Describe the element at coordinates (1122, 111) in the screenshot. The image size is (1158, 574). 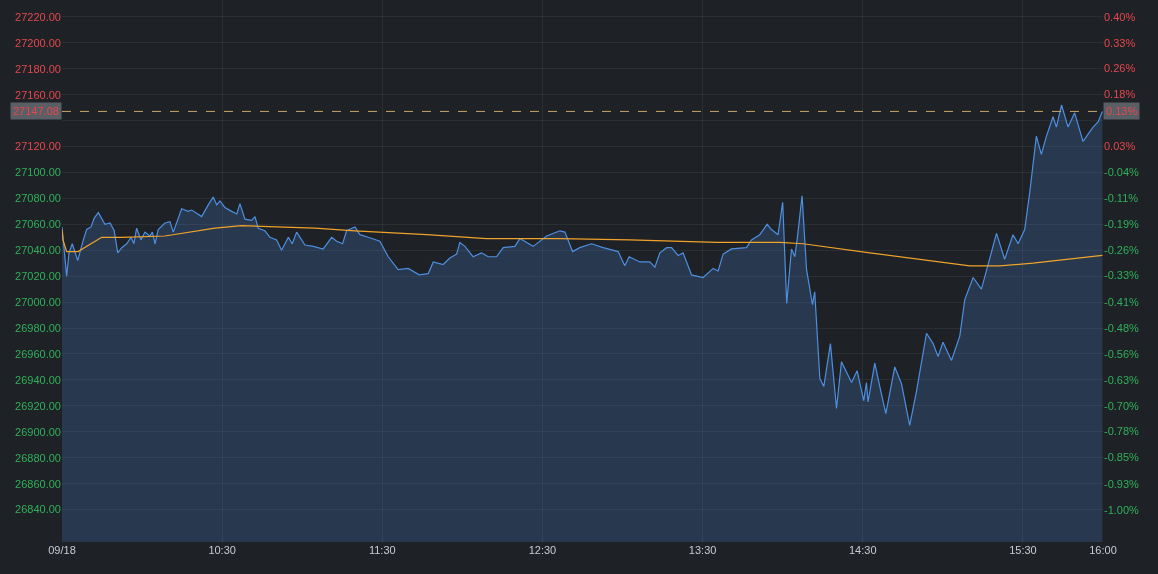
I see `annotation: 0.13%` at that location.